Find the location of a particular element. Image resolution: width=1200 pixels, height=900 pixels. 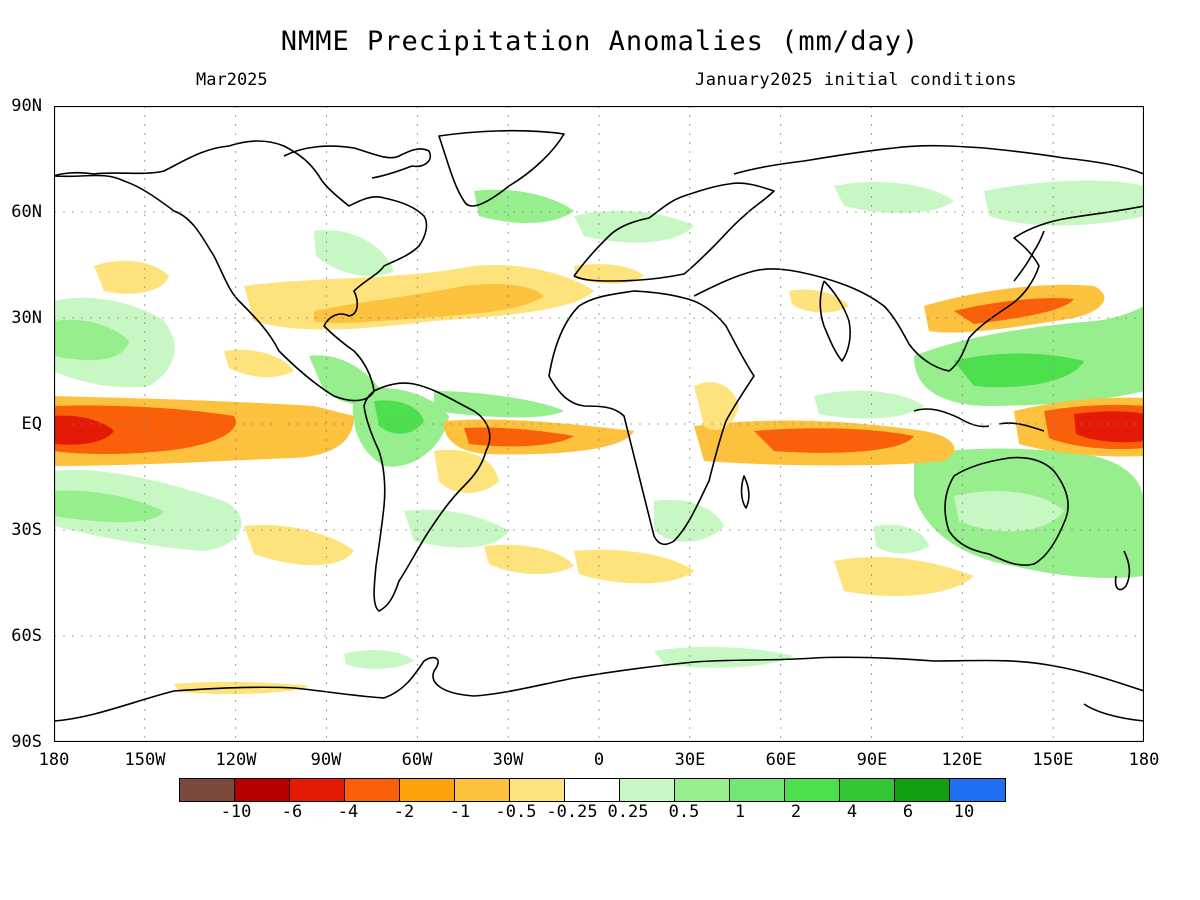

wet-anomaly-north-pacific-core is located at coordinates (91, 340).